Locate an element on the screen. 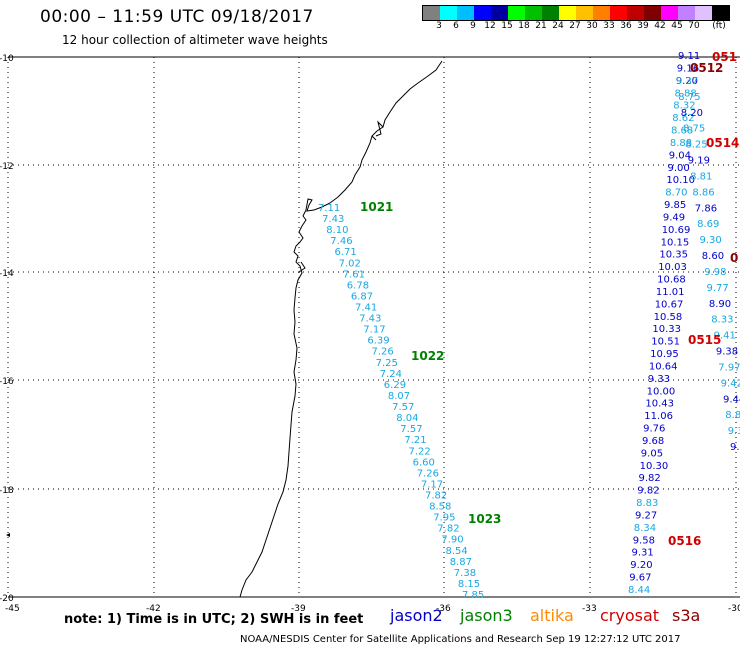 The height and width of the screenshot is (650, 740). color-scale-tick: 42 is located at coordinates (660, 26).